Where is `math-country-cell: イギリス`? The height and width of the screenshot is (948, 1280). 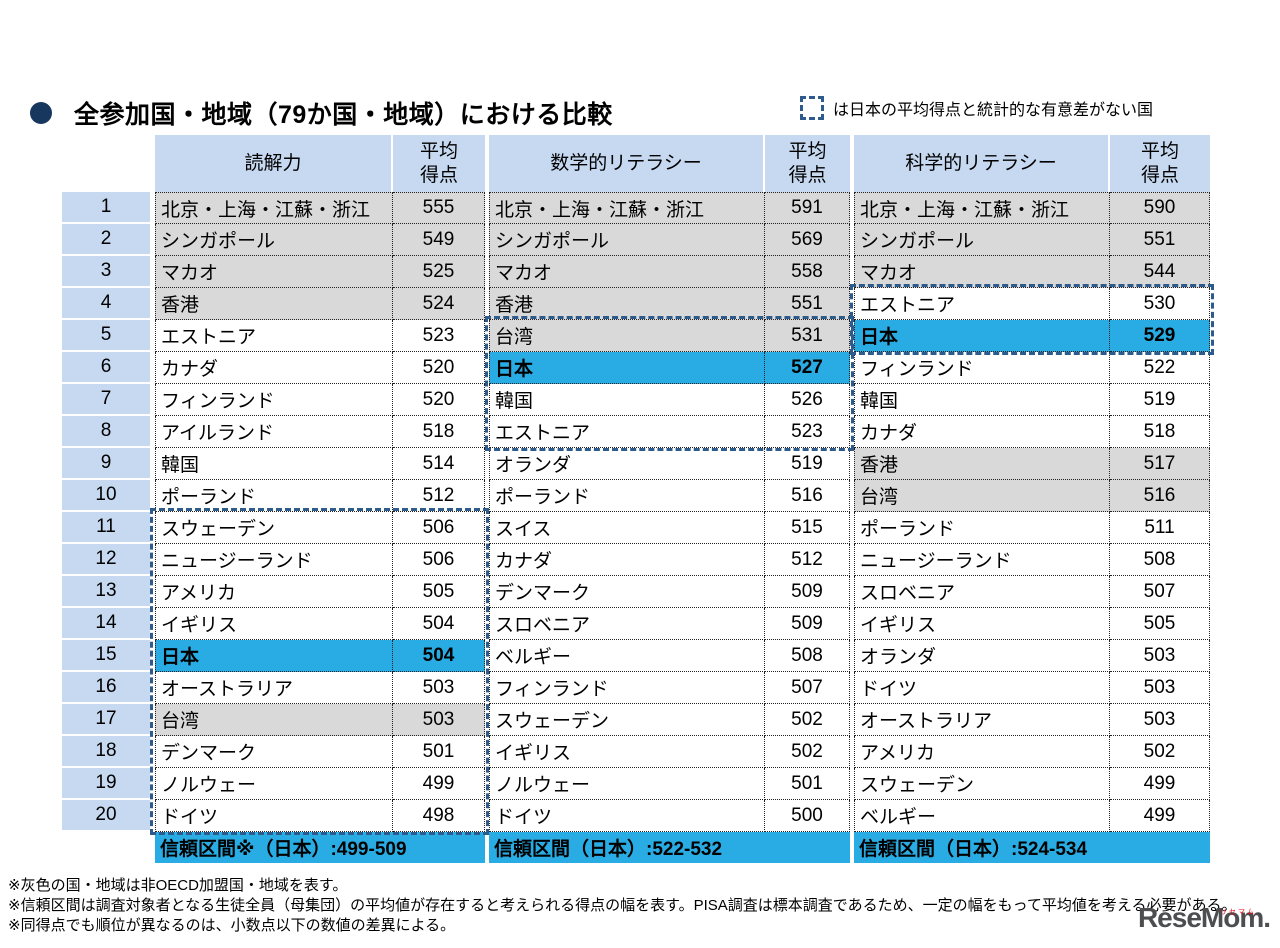 math-country-cell: イギリス is located at coordinates (627, 752).